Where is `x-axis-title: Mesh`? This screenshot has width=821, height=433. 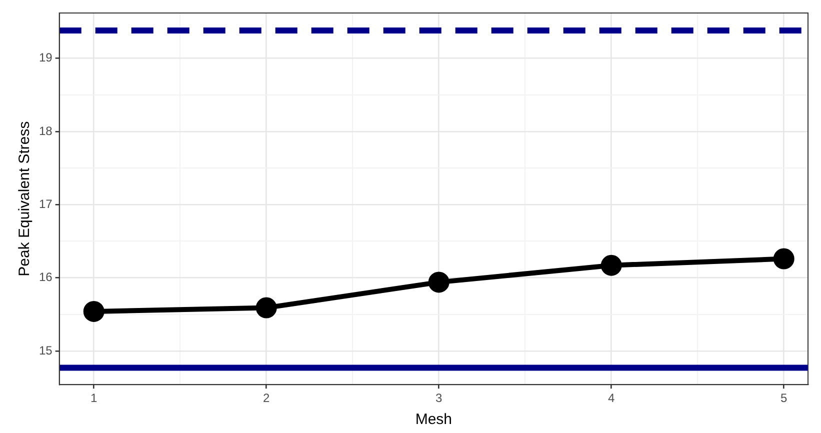 x-axis-title: Mesh is located at coordinates (433, 419).